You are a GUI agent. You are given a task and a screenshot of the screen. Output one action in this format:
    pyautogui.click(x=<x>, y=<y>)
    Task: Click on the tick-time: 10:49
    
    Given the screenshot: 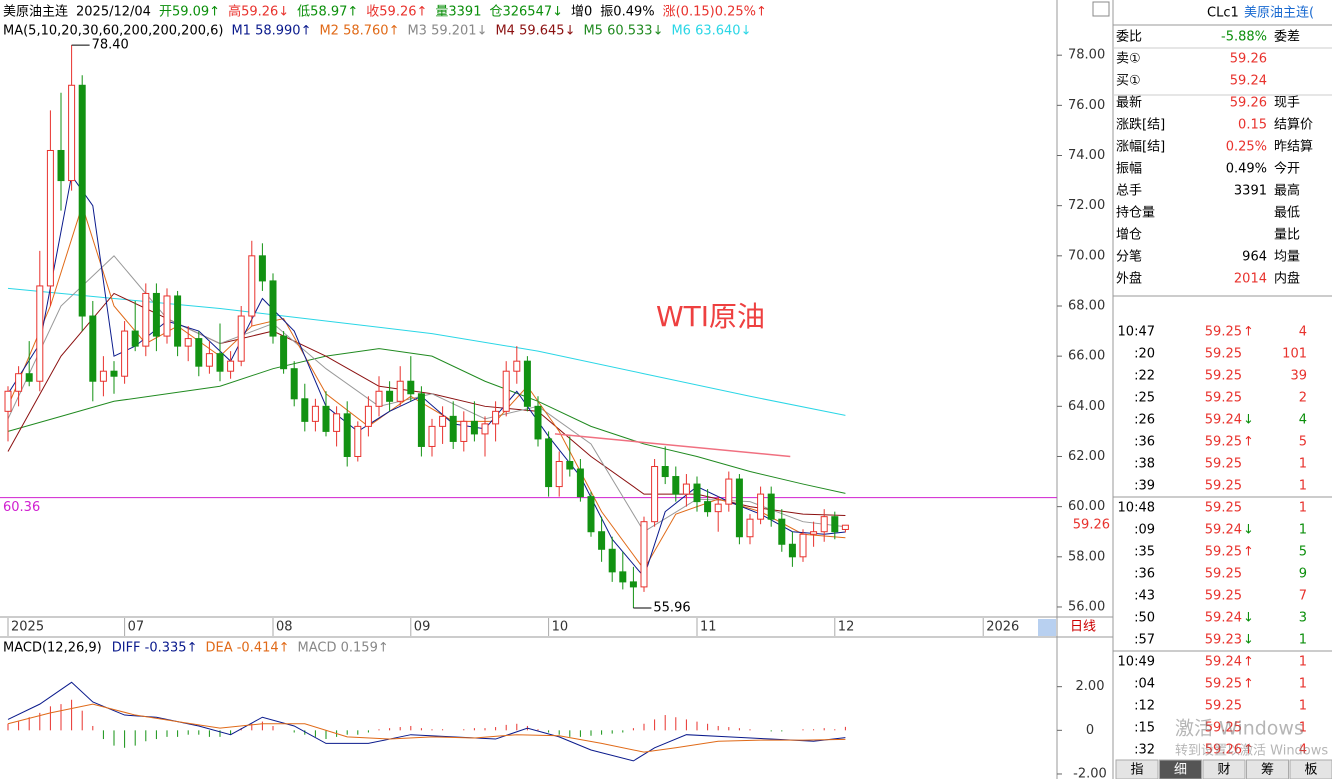 What is the action you would take?
    pyautogui.click(x=1136, y=662)
    